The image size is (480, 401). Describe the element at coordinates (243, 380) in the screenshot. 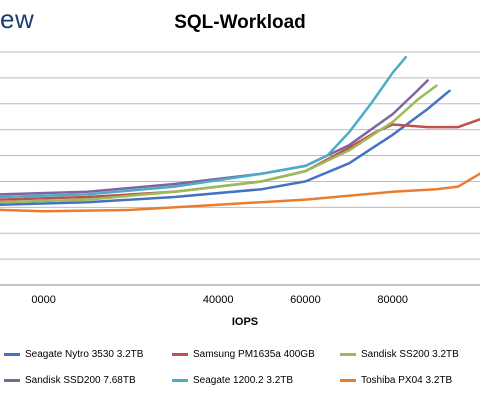

I see `legend-label: Seagate 1200.2 3.2TB` at that location.